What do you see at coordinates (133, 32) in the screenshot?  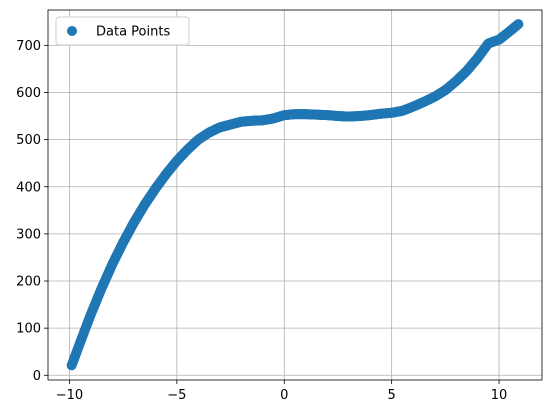 I see `legend-label-data-points: Data Points` at bounding box center [133, 32].